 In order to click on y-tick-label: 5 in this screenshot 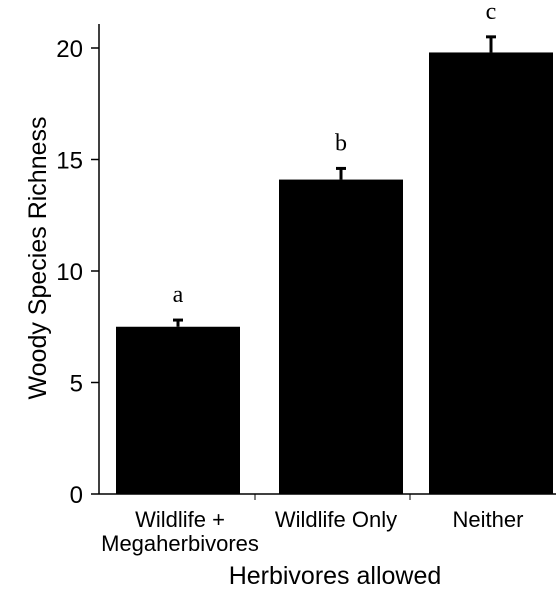, I will do `click(76, 384)`.